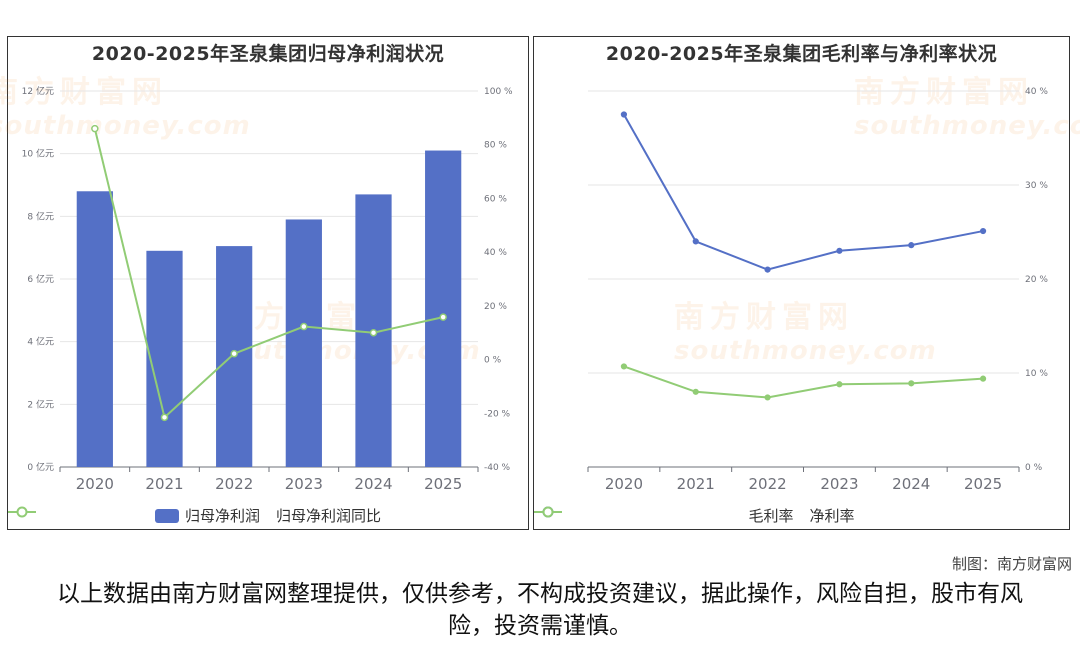 This screenshot has width=1080, height=646. I want to click on legend-item-gross-margin: 毛利率, so click(664, 515).